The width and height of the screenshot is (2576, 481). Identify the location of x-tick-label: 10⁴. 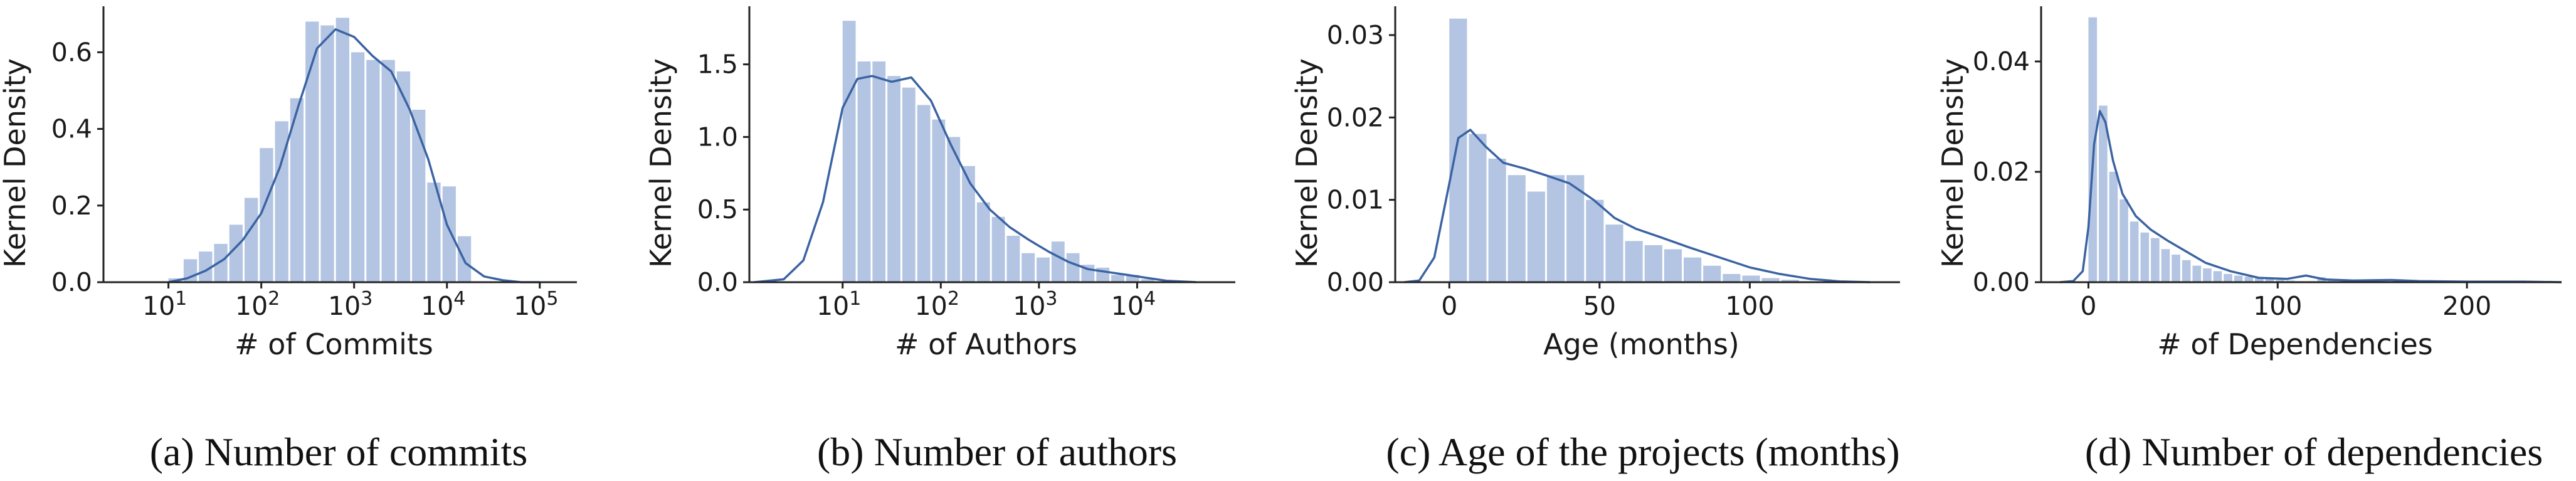
(443, 304).